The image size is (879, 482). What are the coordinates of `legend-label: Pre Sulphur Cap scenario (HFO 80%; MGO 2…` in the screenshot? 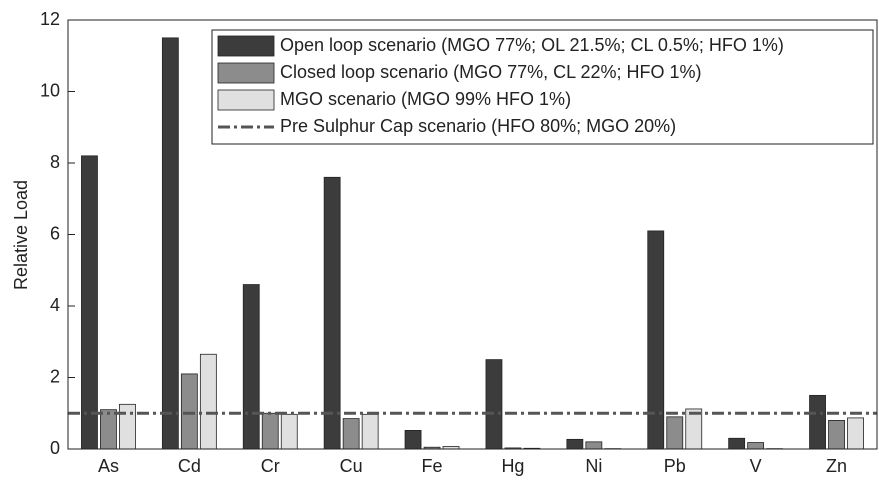 It's located at (478, 126).